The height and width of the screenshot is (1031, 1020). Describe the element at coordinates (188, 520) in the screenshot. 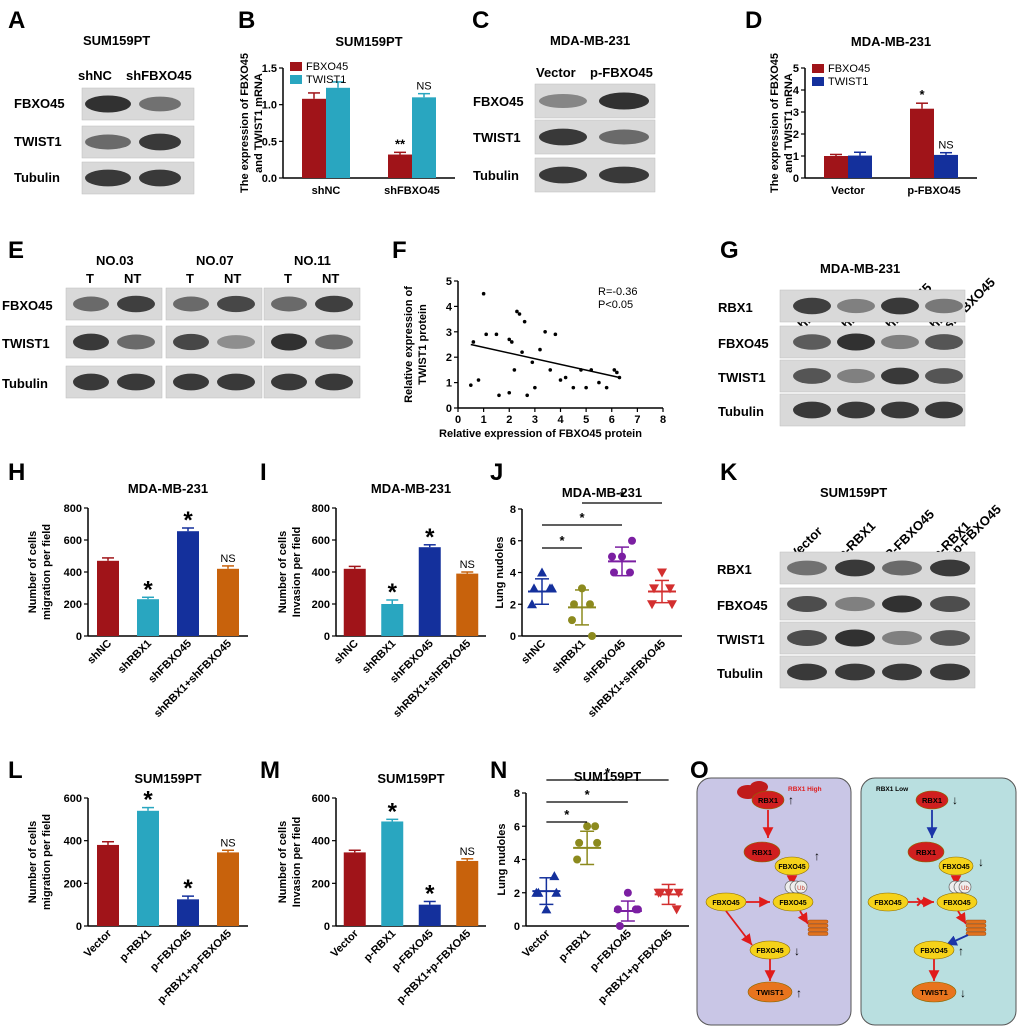

I see `chart-h-annotation: *` at that location.